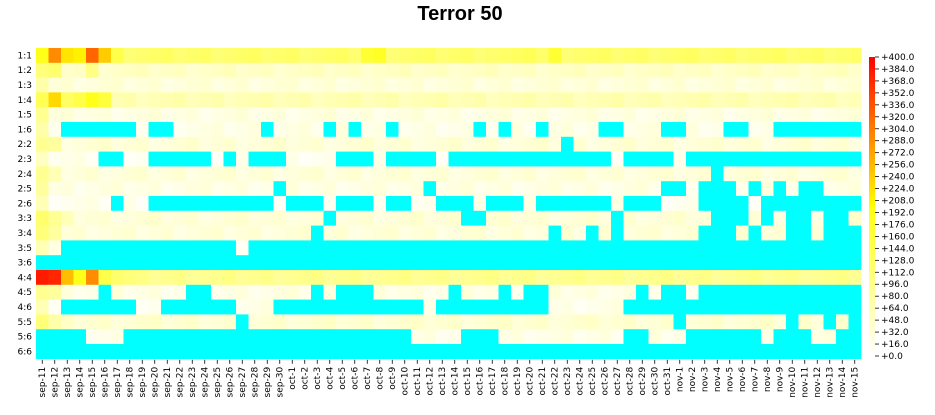  Describe the element at coordinates (181, 382) in the screenshot. I see `column-label: sep-22` at that location.